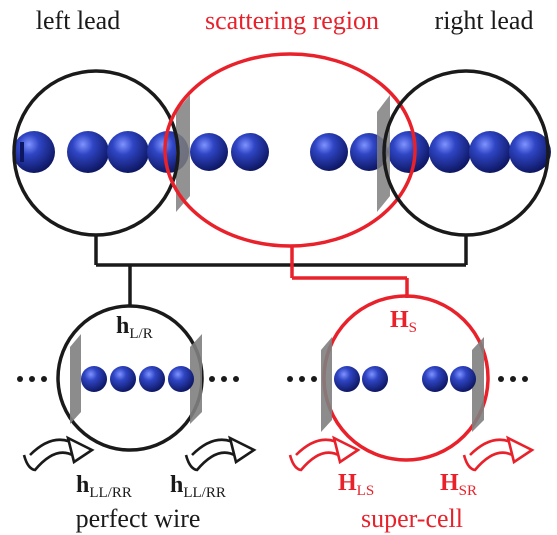  Describe the element at coordinates (326, 384) in the screenshot. I see `super-cell-left-plane` at that location.